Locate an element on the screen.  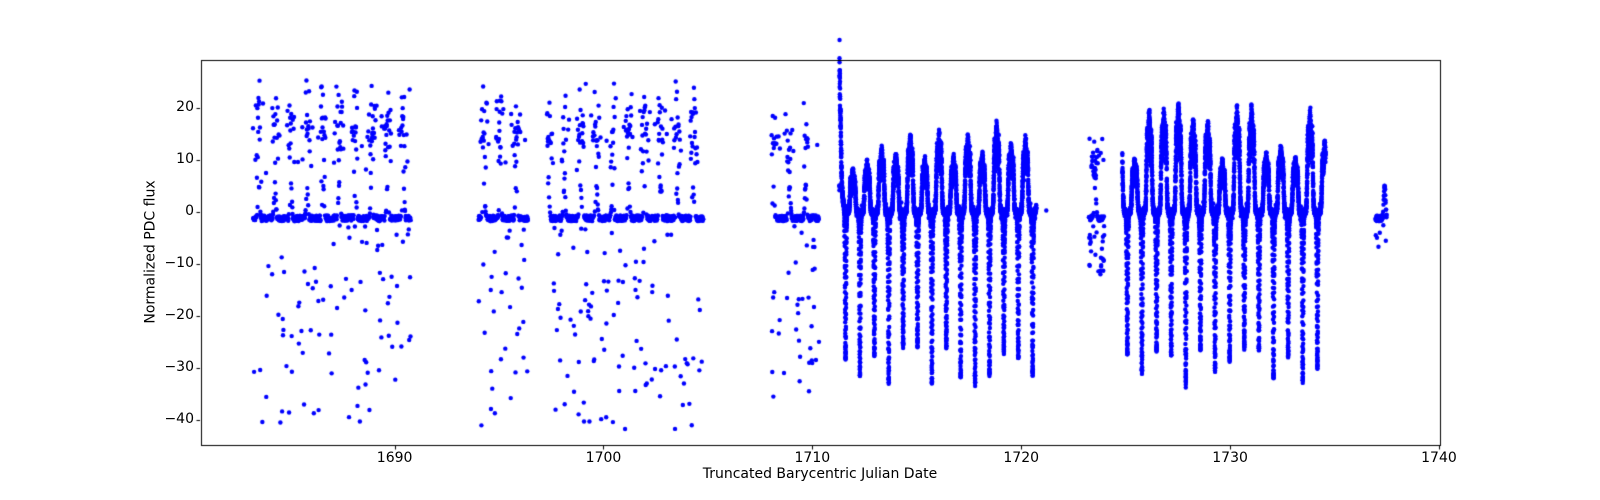
y-tick-label: 0 is located at coordinates (189, 211).